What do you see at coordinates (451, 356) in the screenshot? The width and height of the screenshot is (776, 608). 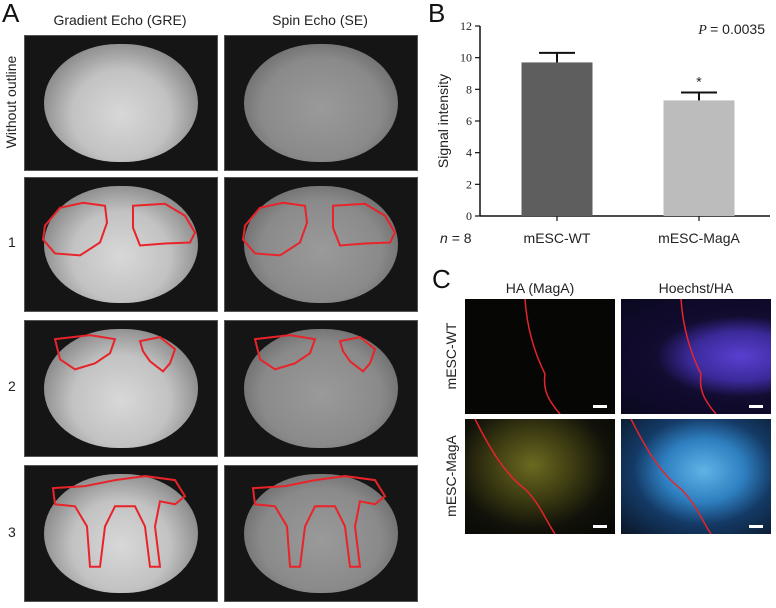 I see `row-label-mesc-wt: mESC-WT` at bounding box center [451, 356].